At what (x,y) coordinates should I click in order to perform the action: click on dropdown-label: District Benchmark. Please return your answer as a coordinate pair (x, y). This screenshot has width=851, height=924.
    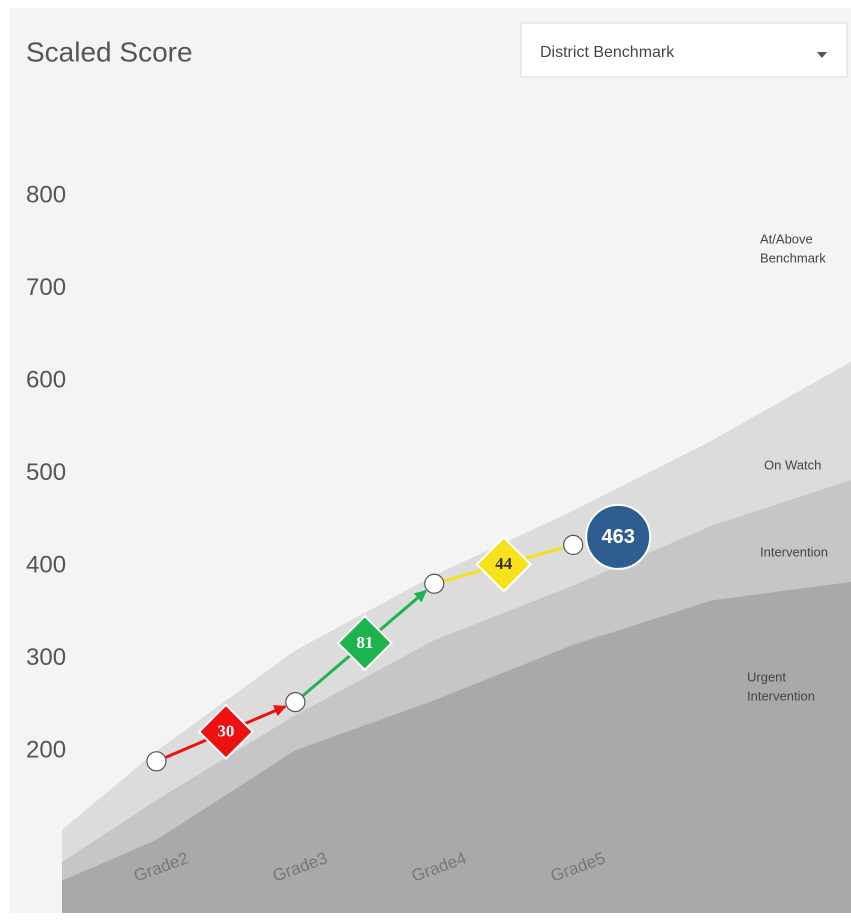
    Looking at the image, I should click on (607, 52).